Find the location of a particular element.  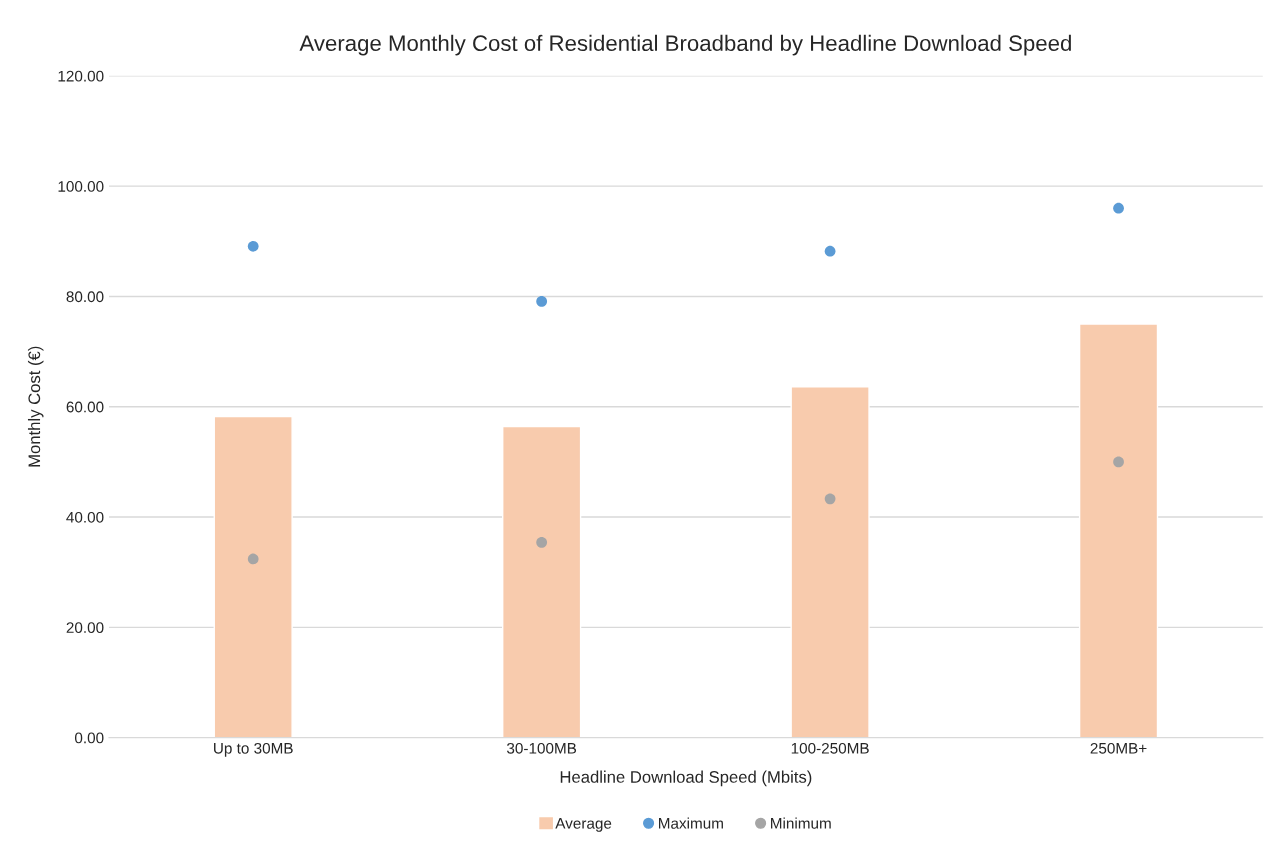

legend-label: Average is located at coordinates (583, 825).